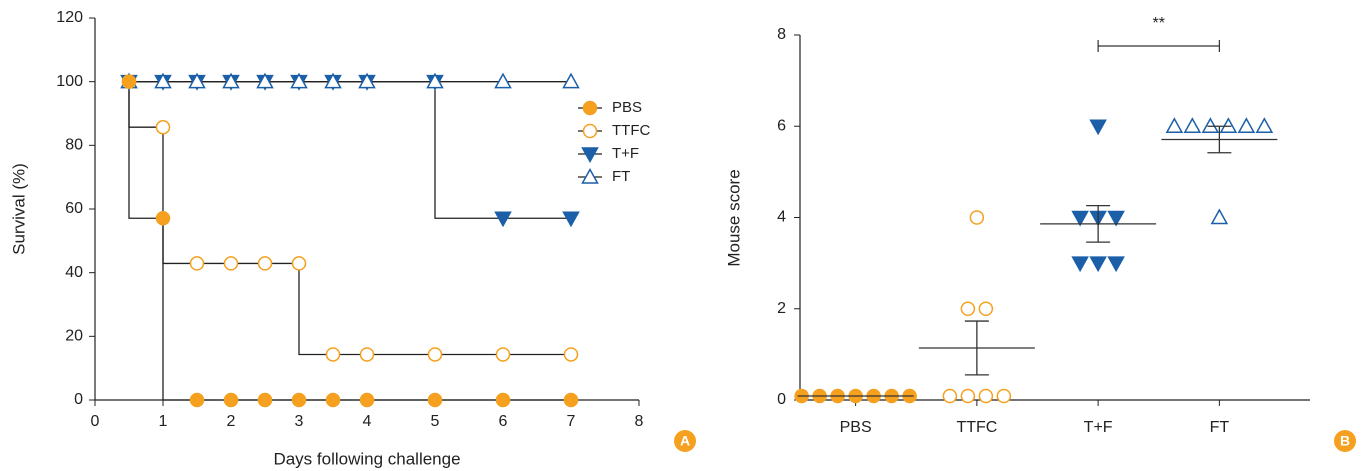  What do you see at coordinates (95, 421) in the screenshot?
I see `x-tick-label: 0` at bounding box center [95, 421].